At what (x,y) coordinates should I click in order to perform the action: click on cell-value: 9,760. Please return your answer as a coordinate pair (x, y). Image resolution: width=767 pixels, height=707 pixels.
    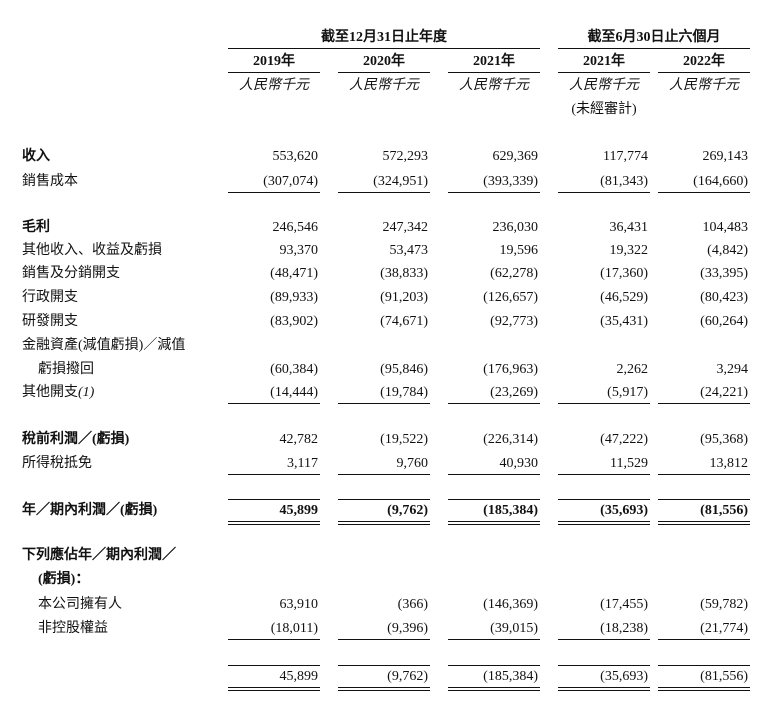
    Looking at the image, I should click on (412, 463).